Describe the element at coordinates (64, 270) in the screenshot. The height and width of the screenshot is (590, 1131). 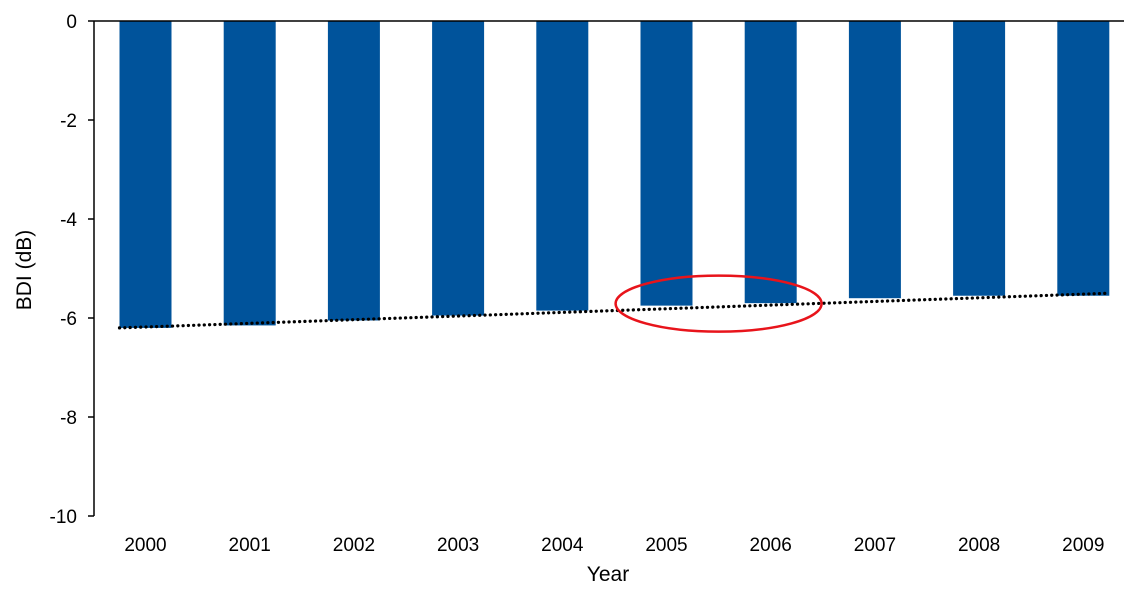
I see `y-tick-labels: 0 -2 -4 -6 -8 -10` at that location.